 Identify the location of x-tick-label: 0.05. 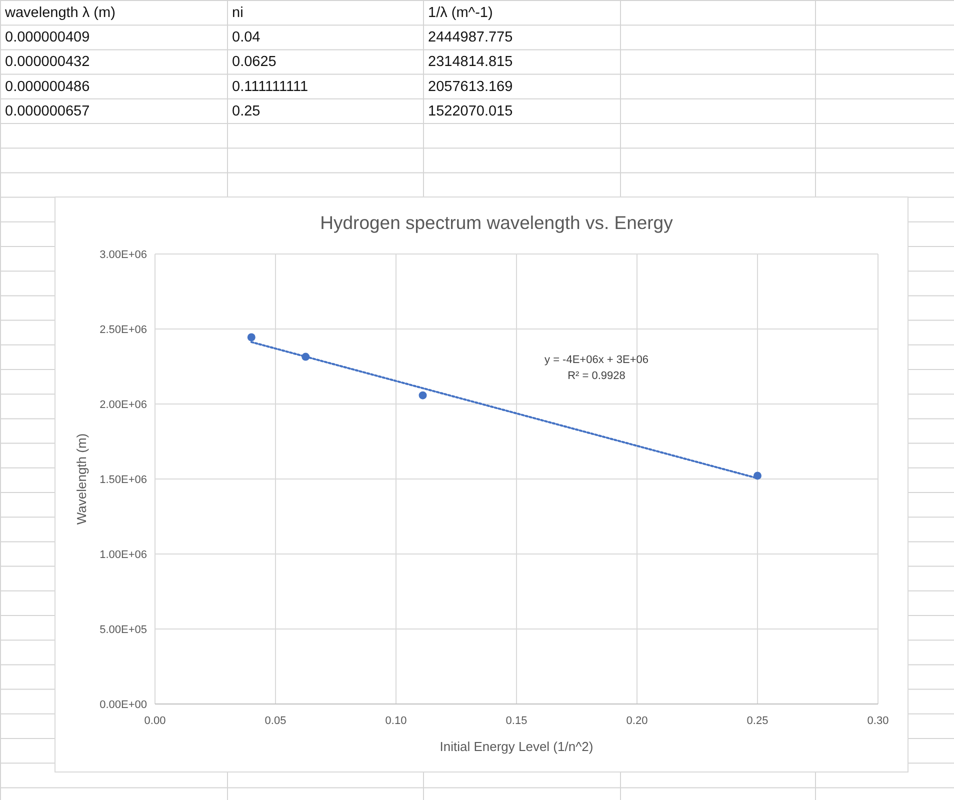
(275, 721).